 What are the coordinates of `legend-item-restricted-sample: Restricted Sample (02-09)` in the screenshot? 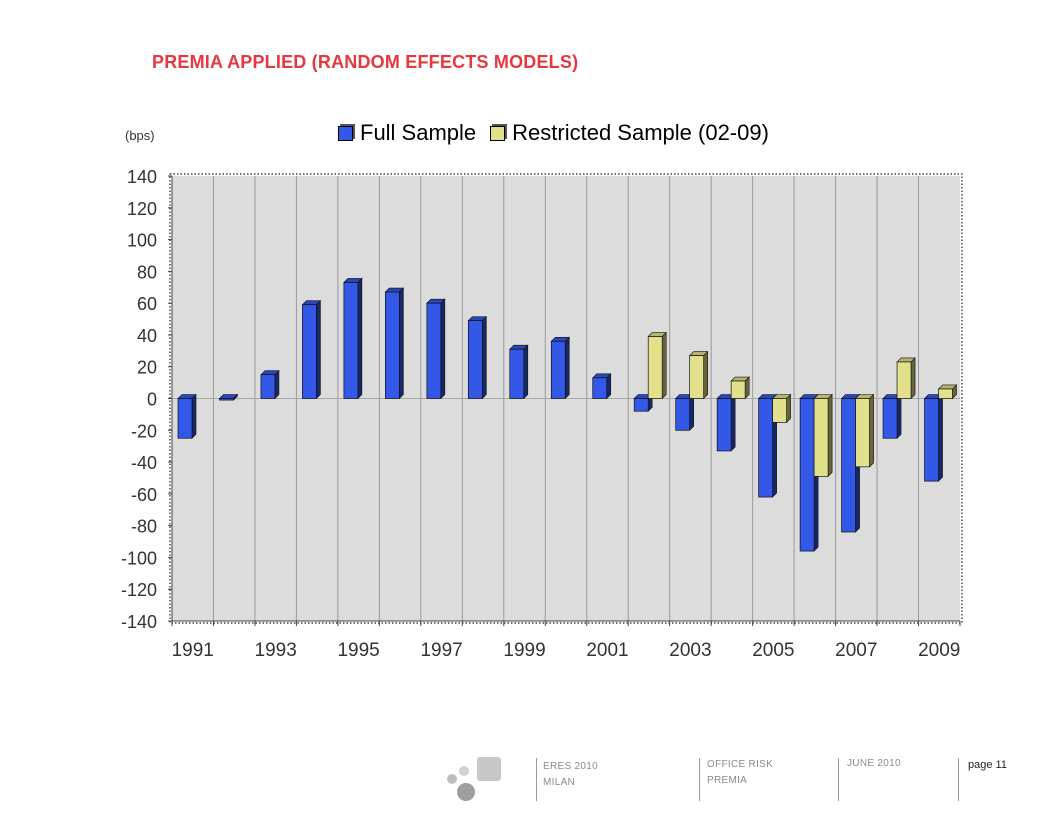 It's located at (629, 133).